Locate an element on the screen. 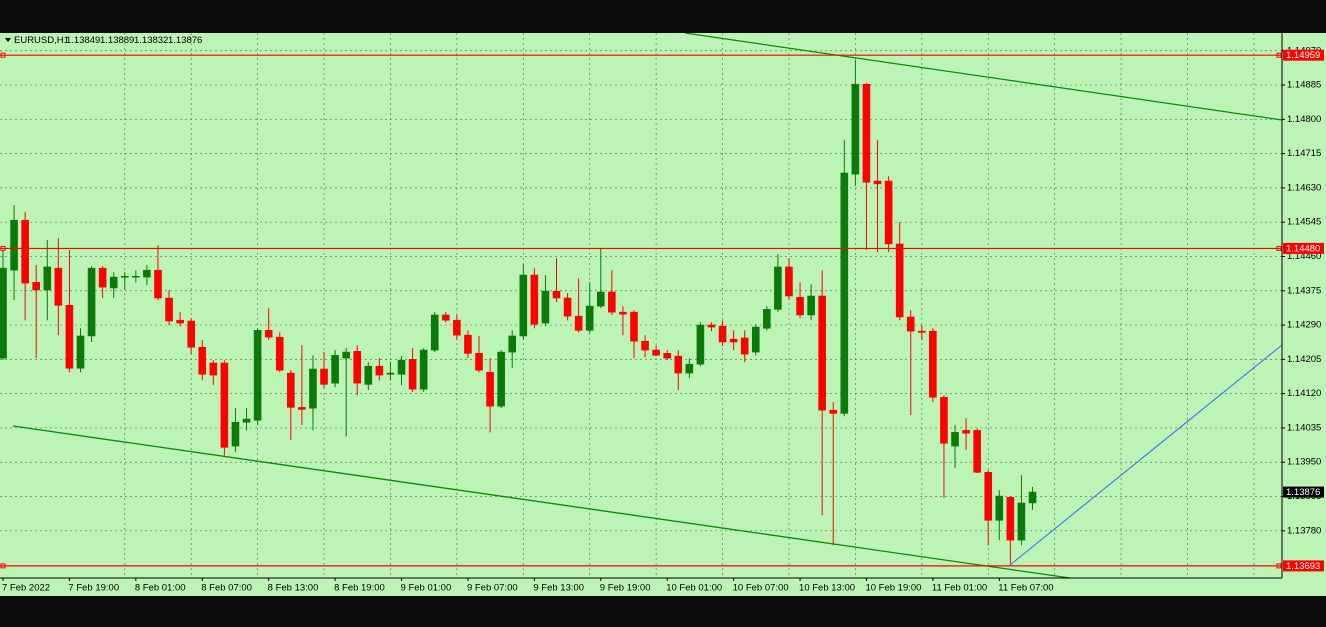 The width and height of the screenshot is (1326, 627). bottom-bar is located at coordinates (663, 612).